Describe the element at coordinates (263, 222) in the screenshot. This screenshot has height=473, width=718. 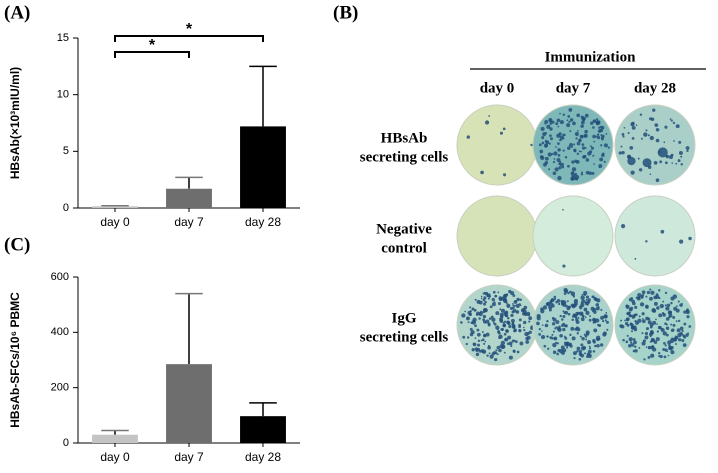
I see `x-tick-label: day 28` at that location.